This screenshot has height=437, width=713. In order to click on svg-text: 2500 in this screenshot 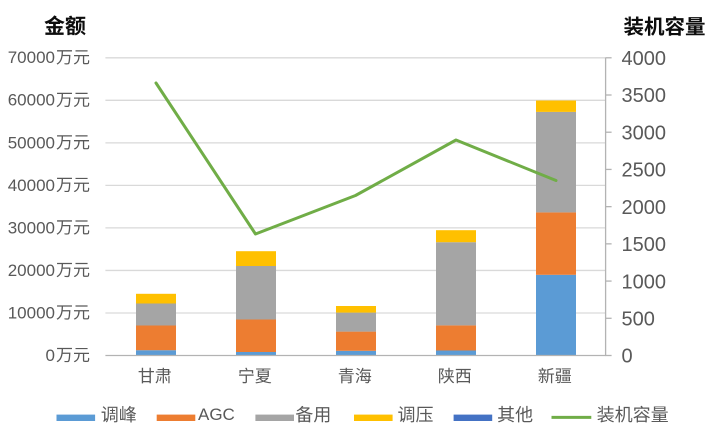, I will do `click(644, 171)`.